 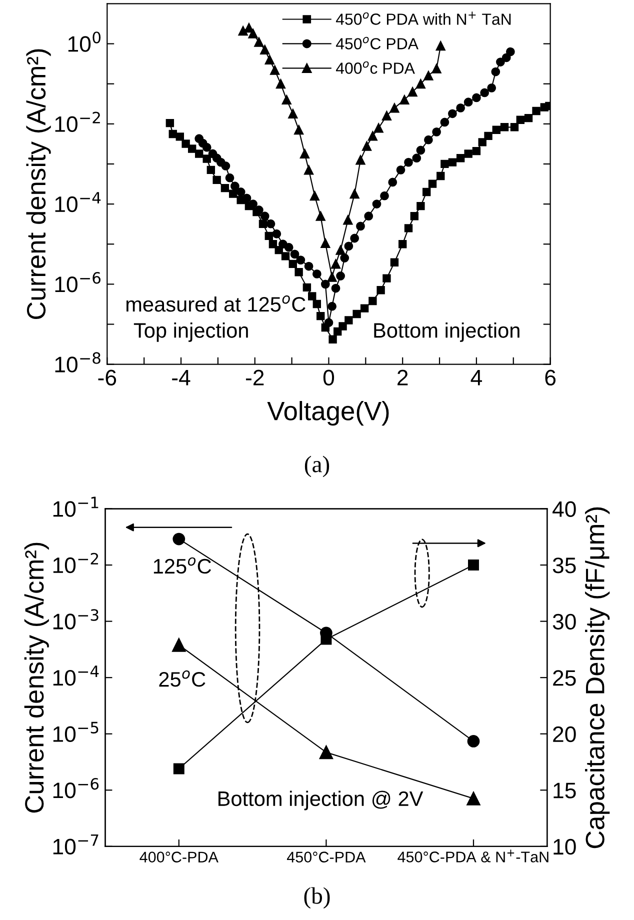 What do you see at coordinates (328, 378) in the screenshot?
I see `x-tick-label: 0` at bounding box center [328, 378].